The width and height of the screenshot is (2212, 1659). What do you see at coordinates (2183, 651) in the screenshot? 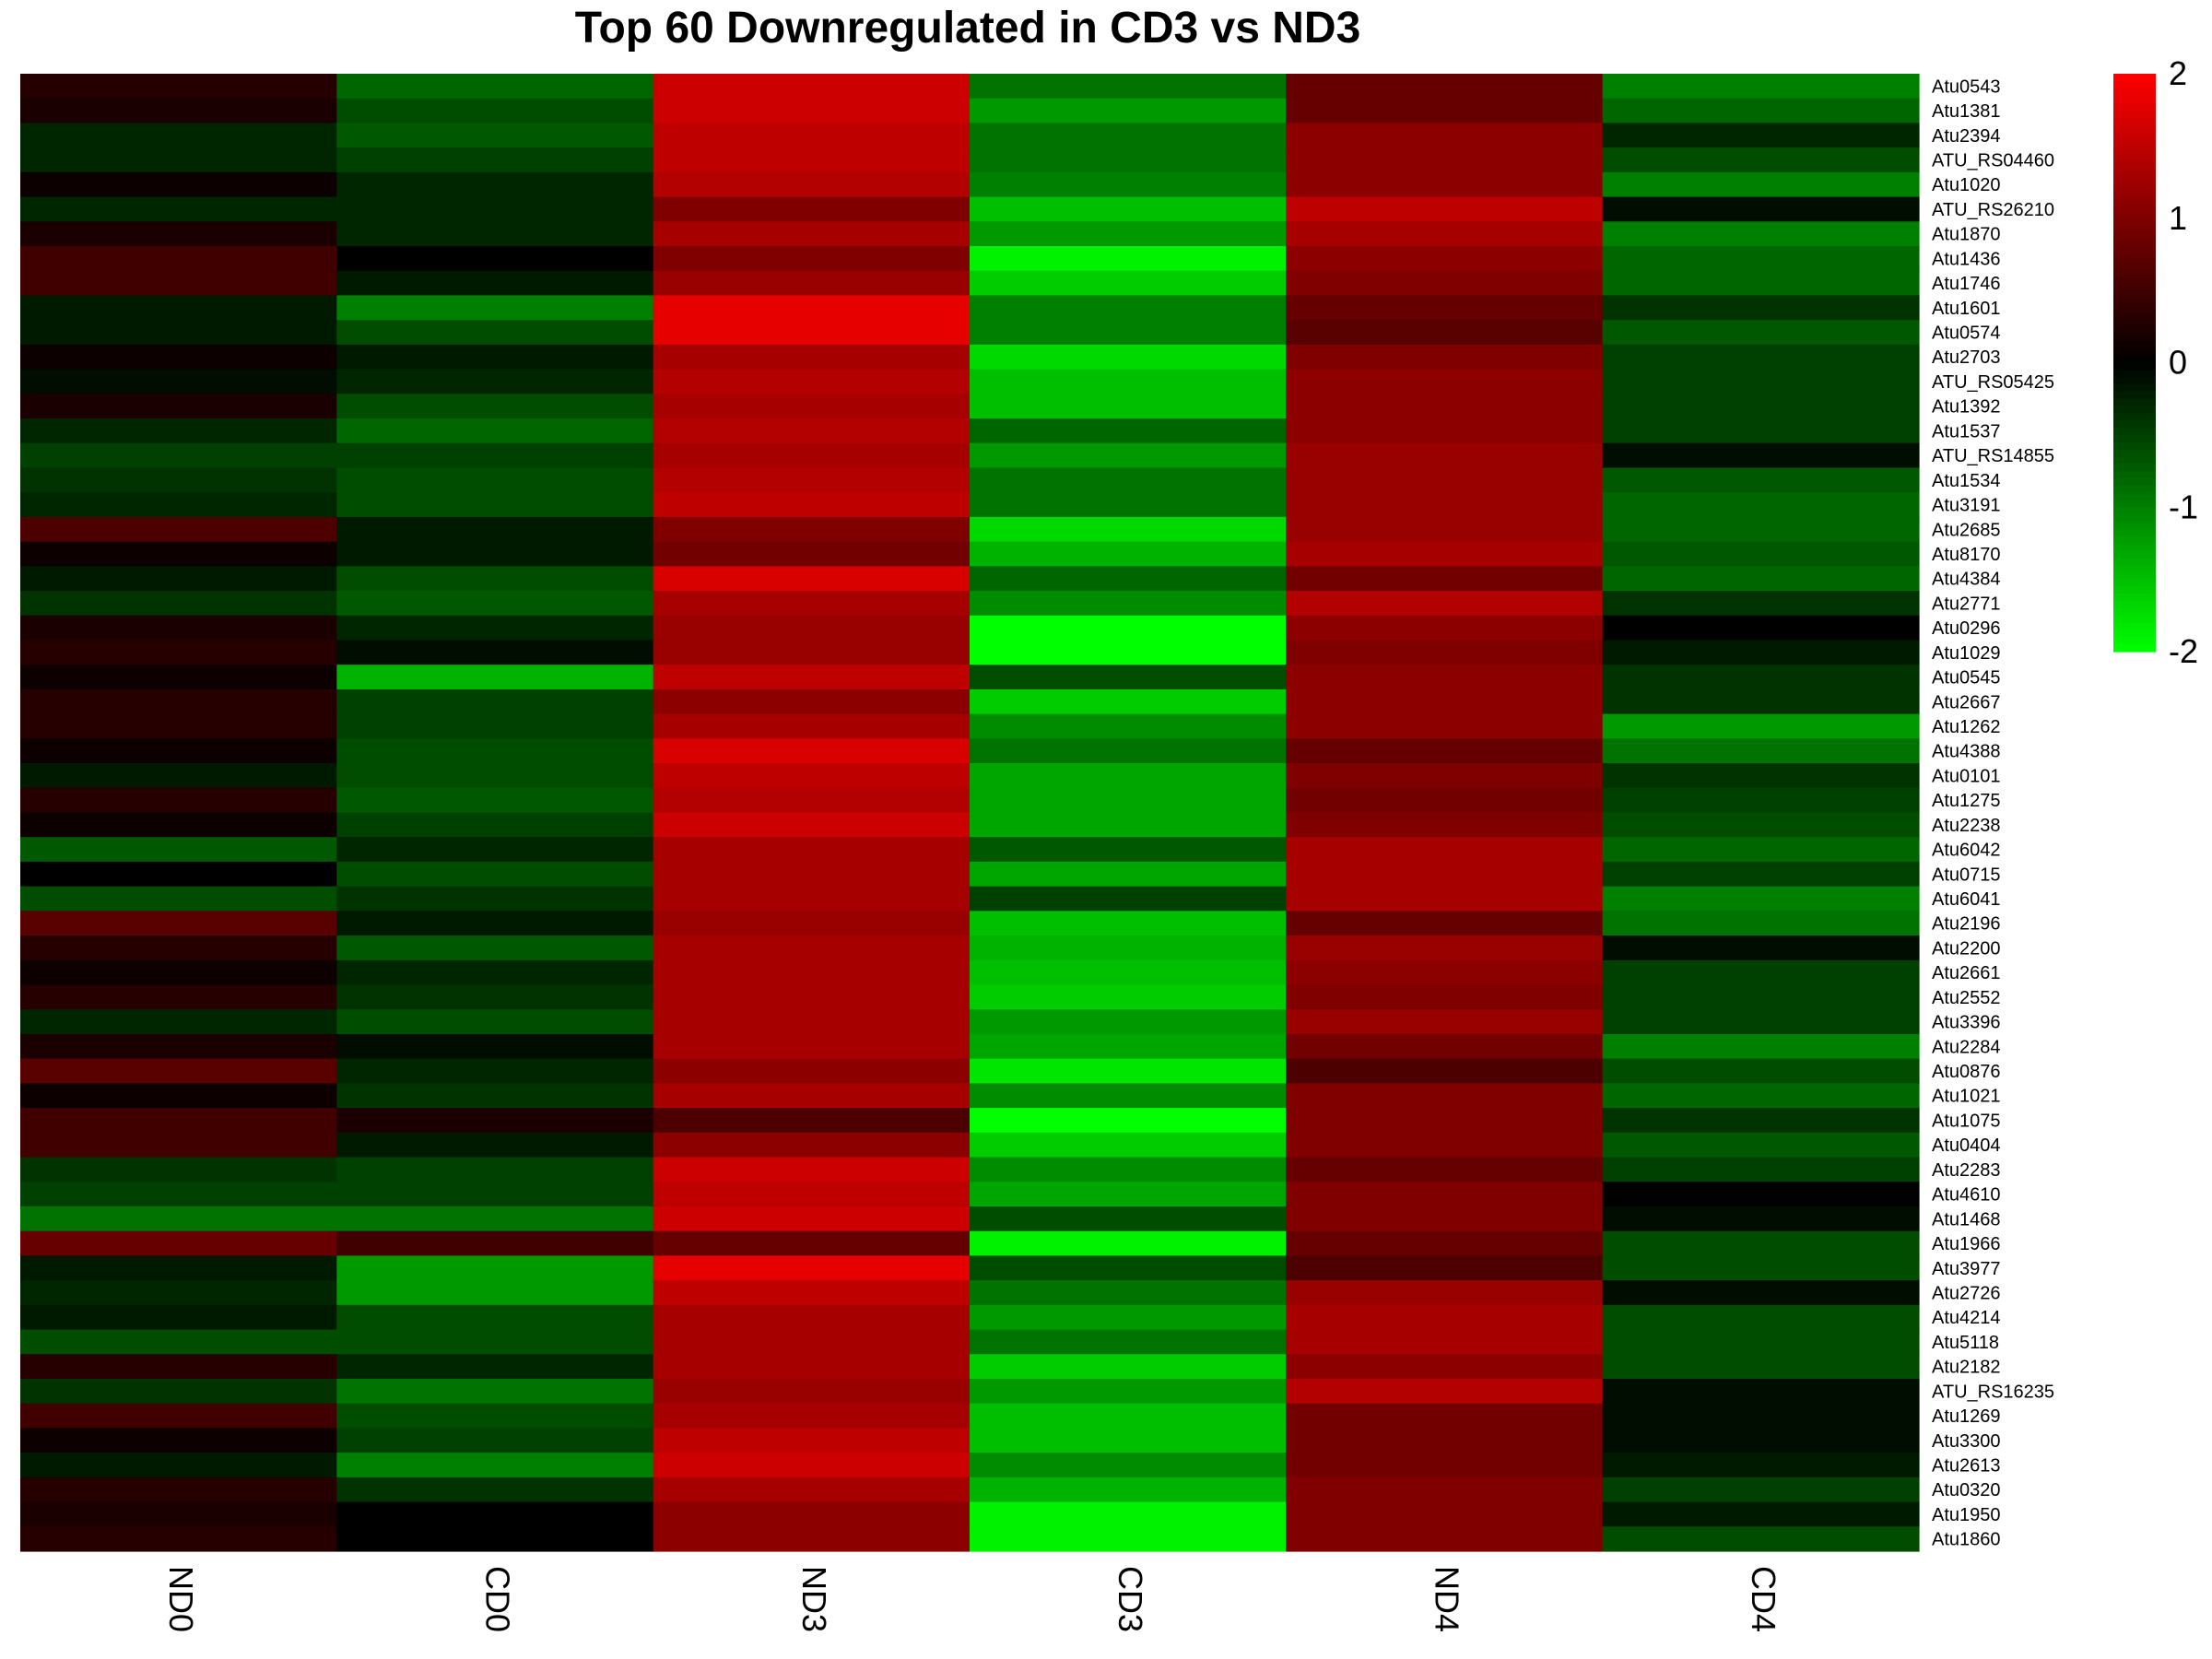
I see `legend-tick-label: -2` at bounding box center [2183, 651].